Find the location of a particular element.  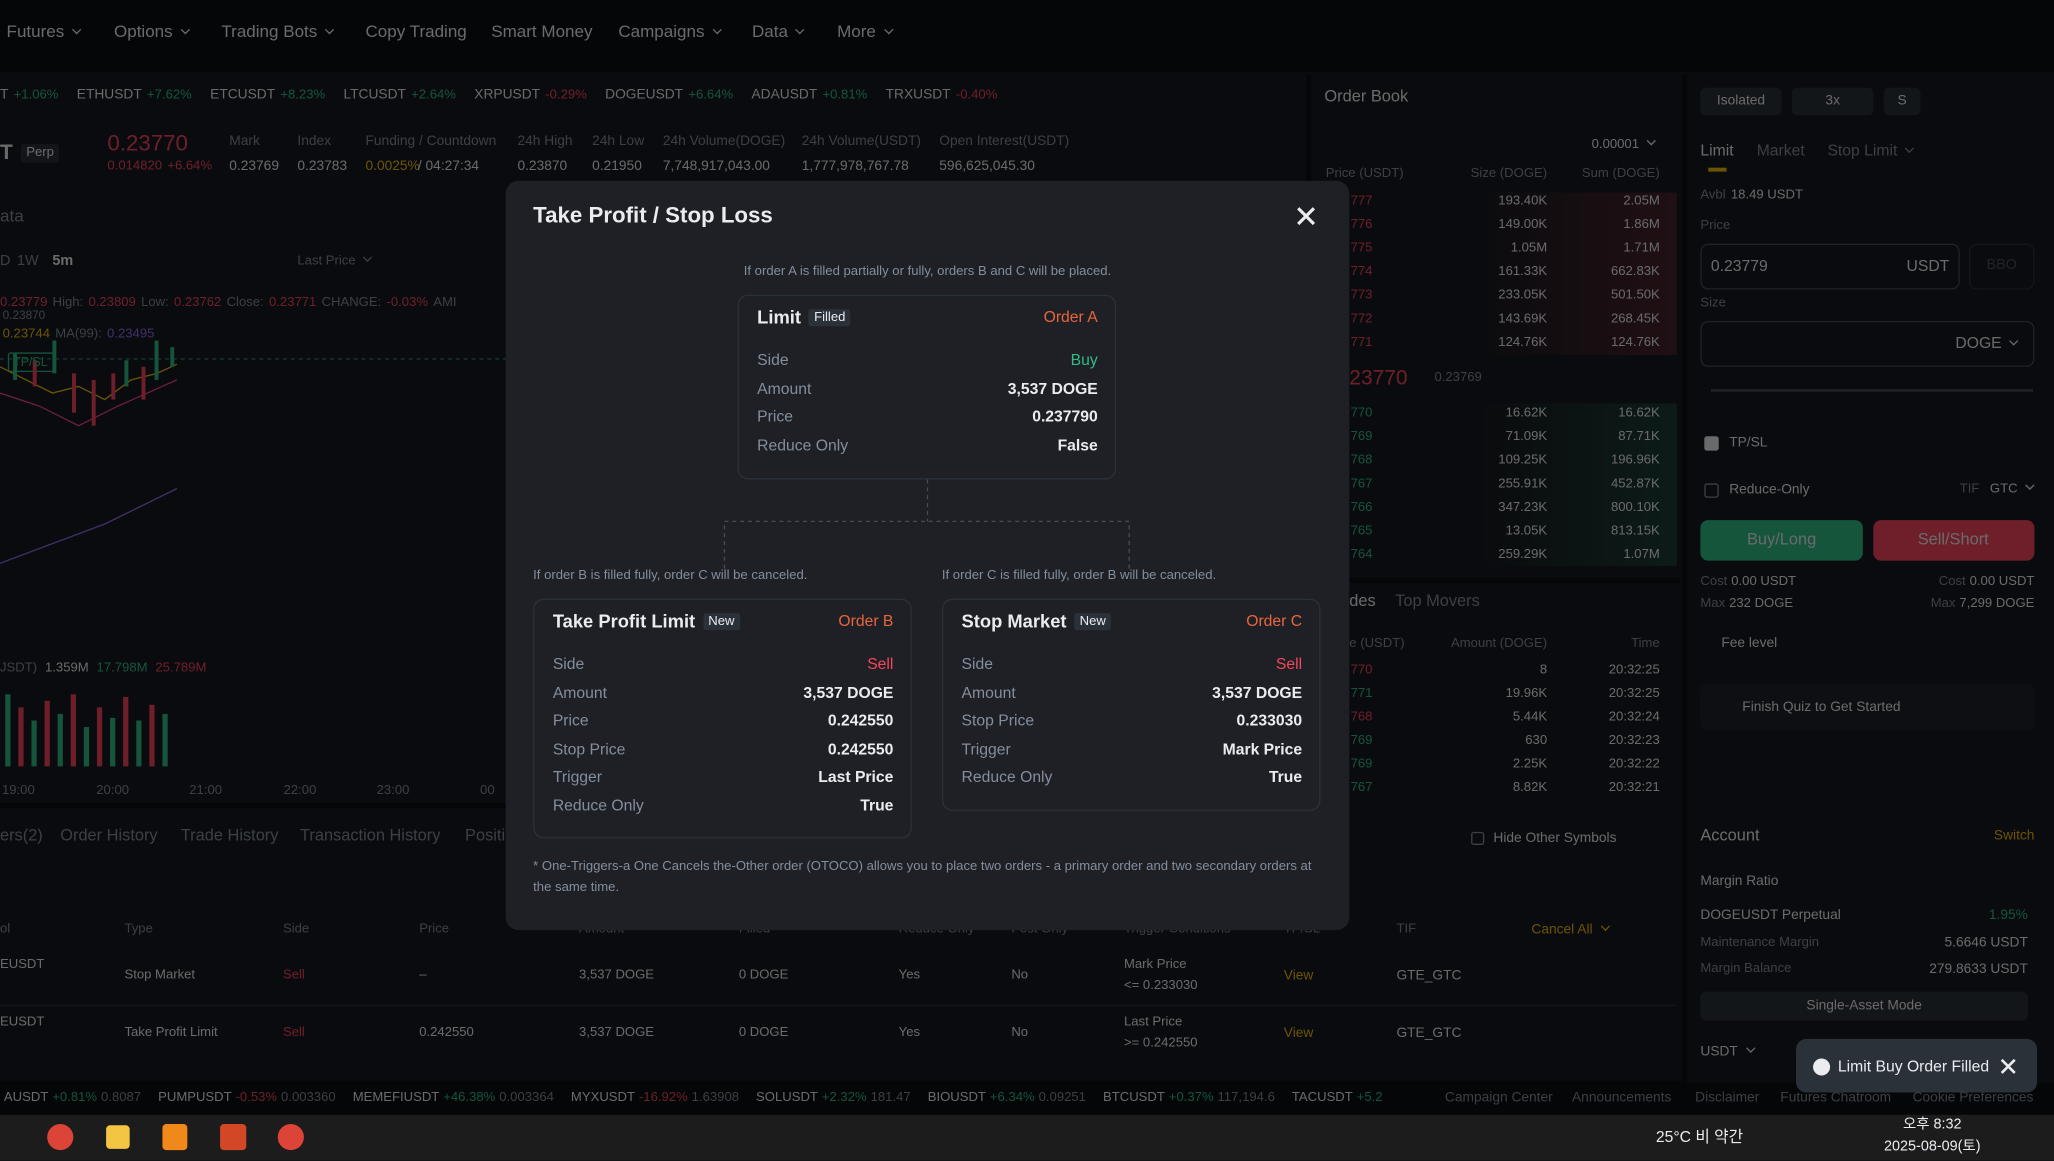

label: Order A is located at coordinates (1070, 316).